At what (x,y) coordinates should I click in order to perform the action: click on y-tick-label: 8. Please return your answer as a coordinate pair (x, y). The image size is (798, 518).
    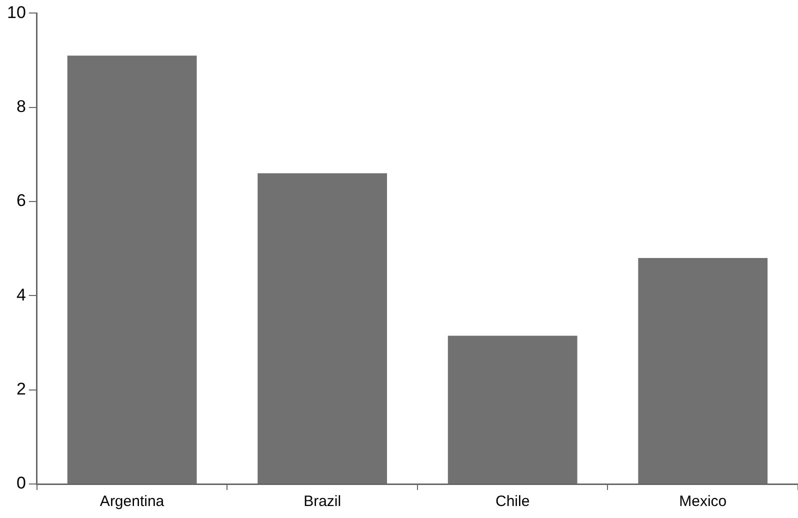
    Looking at the image, I should click on (21, 106).